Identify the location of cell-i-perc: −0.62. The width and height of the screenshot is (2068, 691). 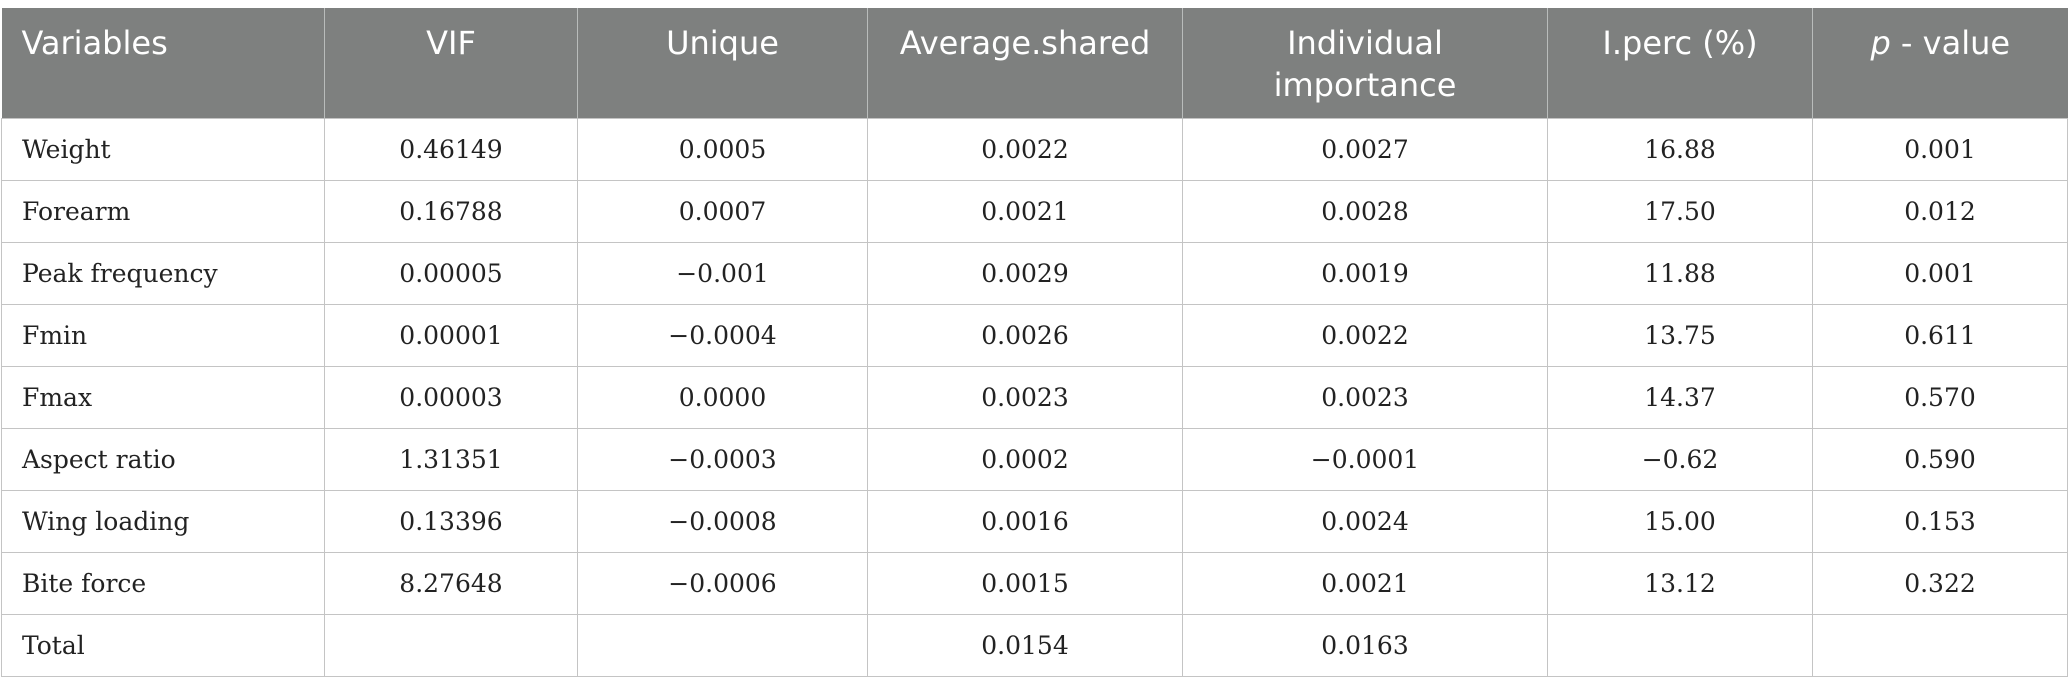
(1680, 459).